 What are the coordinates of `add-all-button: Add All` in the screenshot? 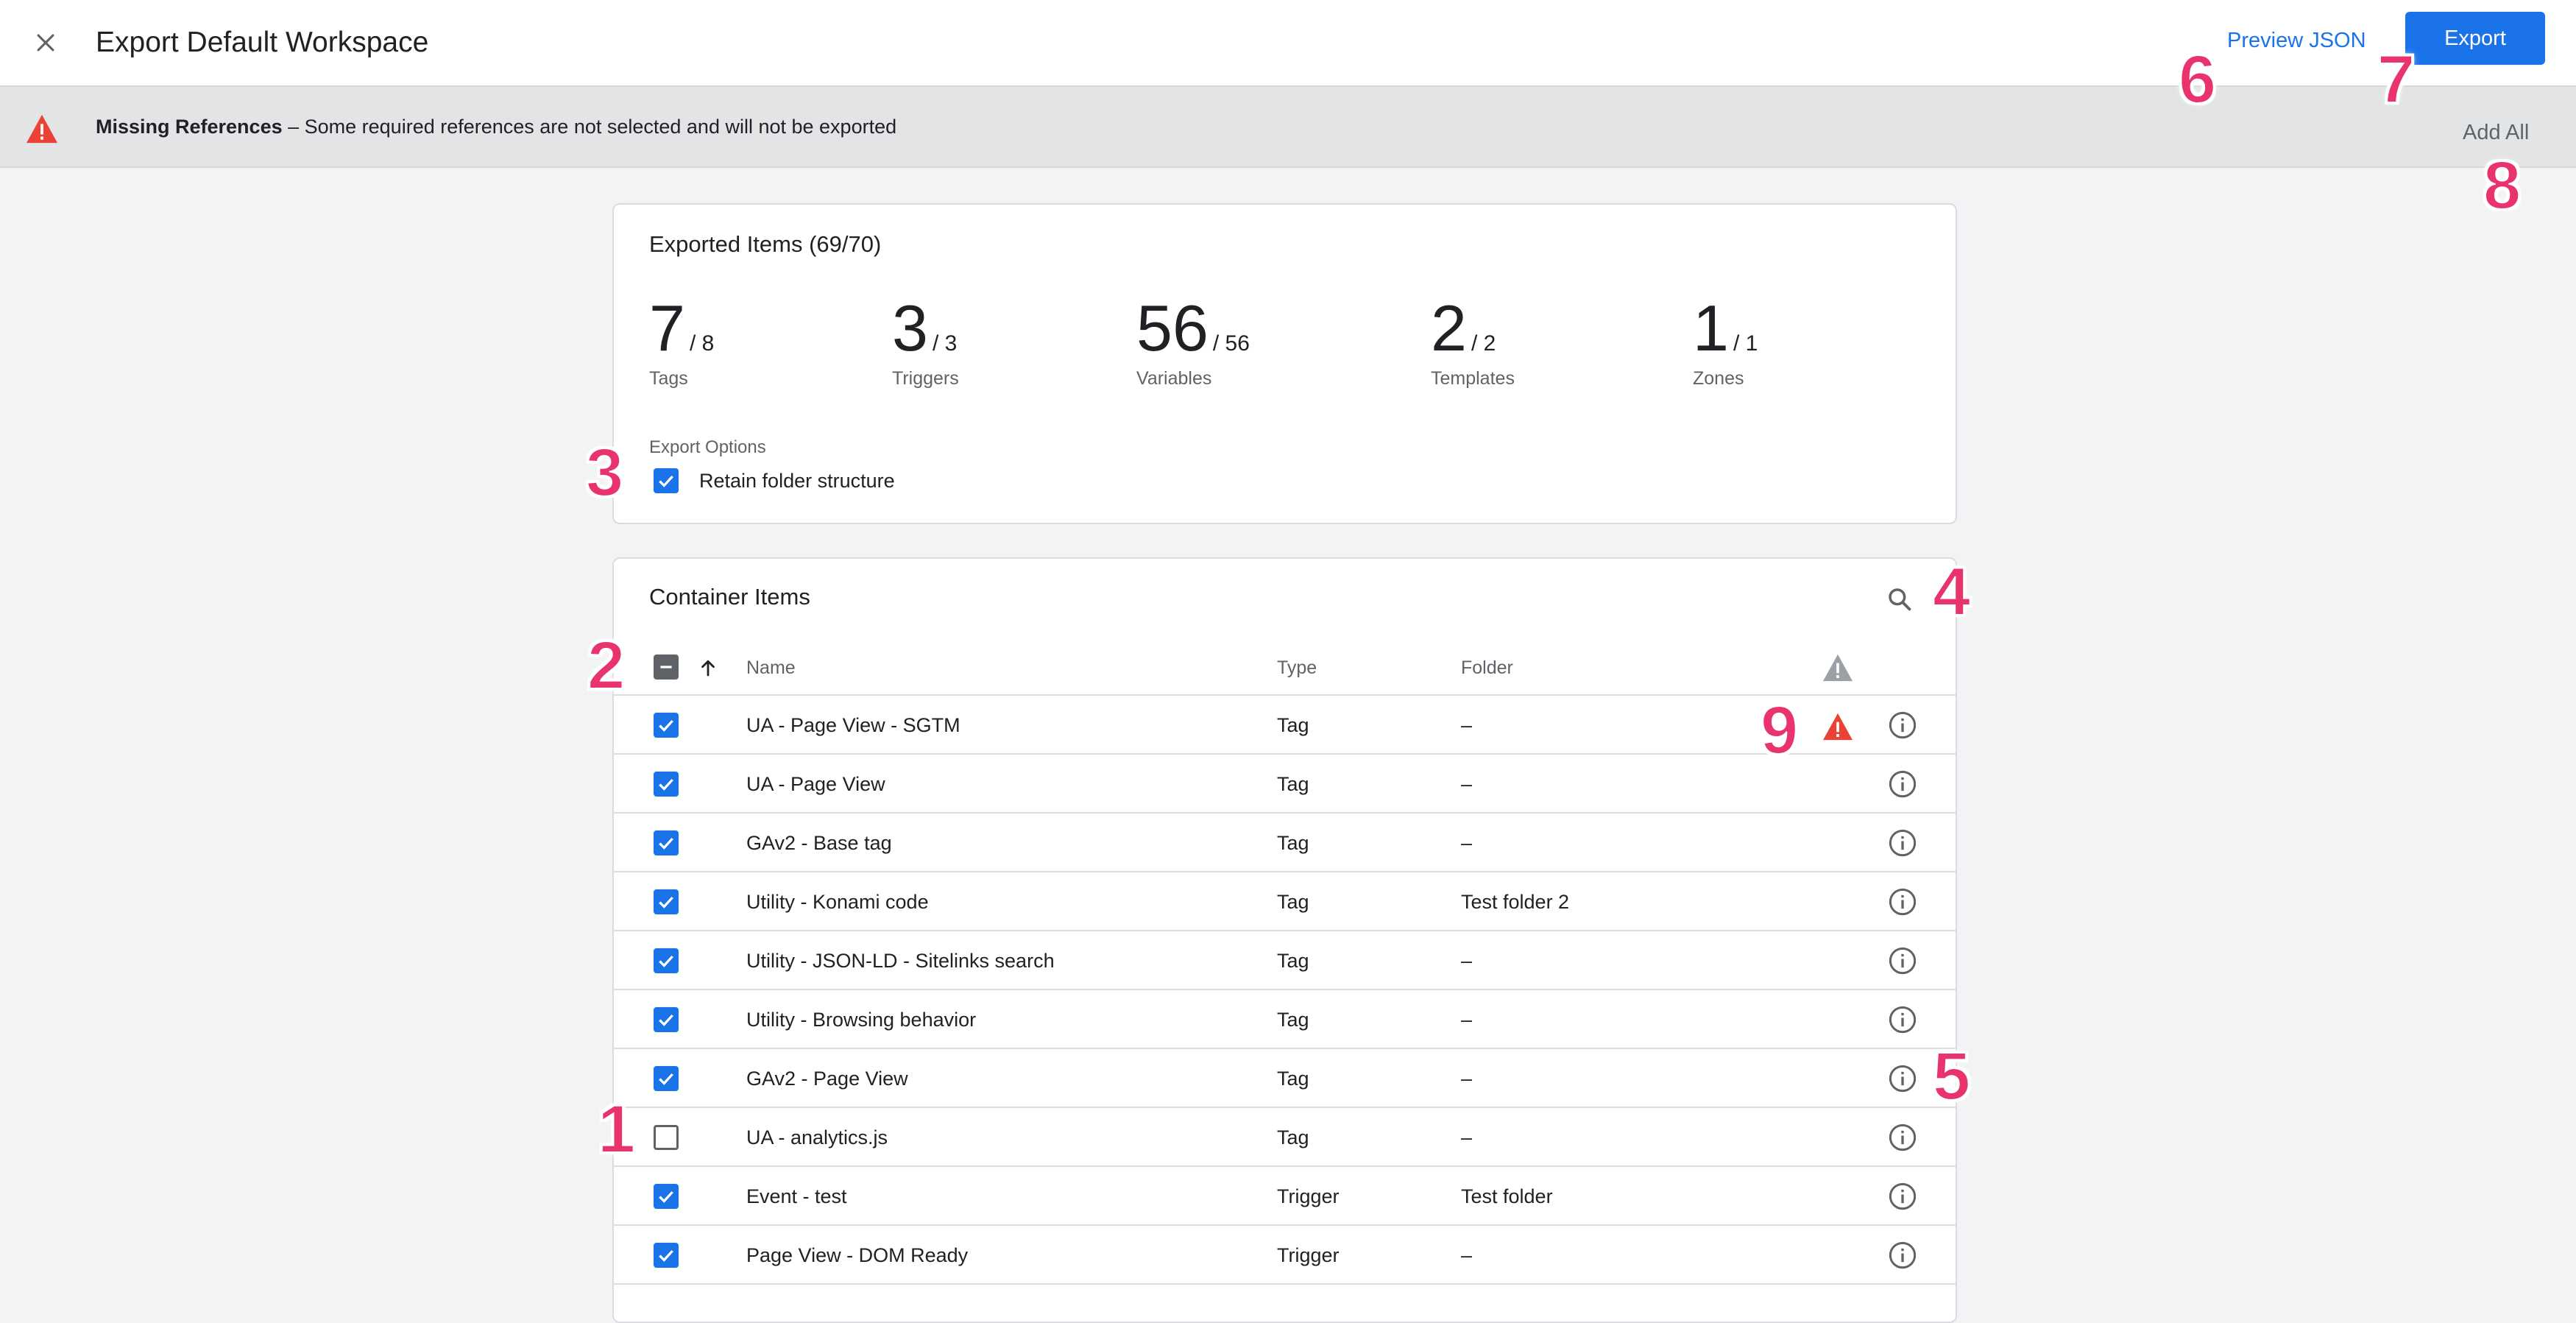 It's located at (2496, 133).